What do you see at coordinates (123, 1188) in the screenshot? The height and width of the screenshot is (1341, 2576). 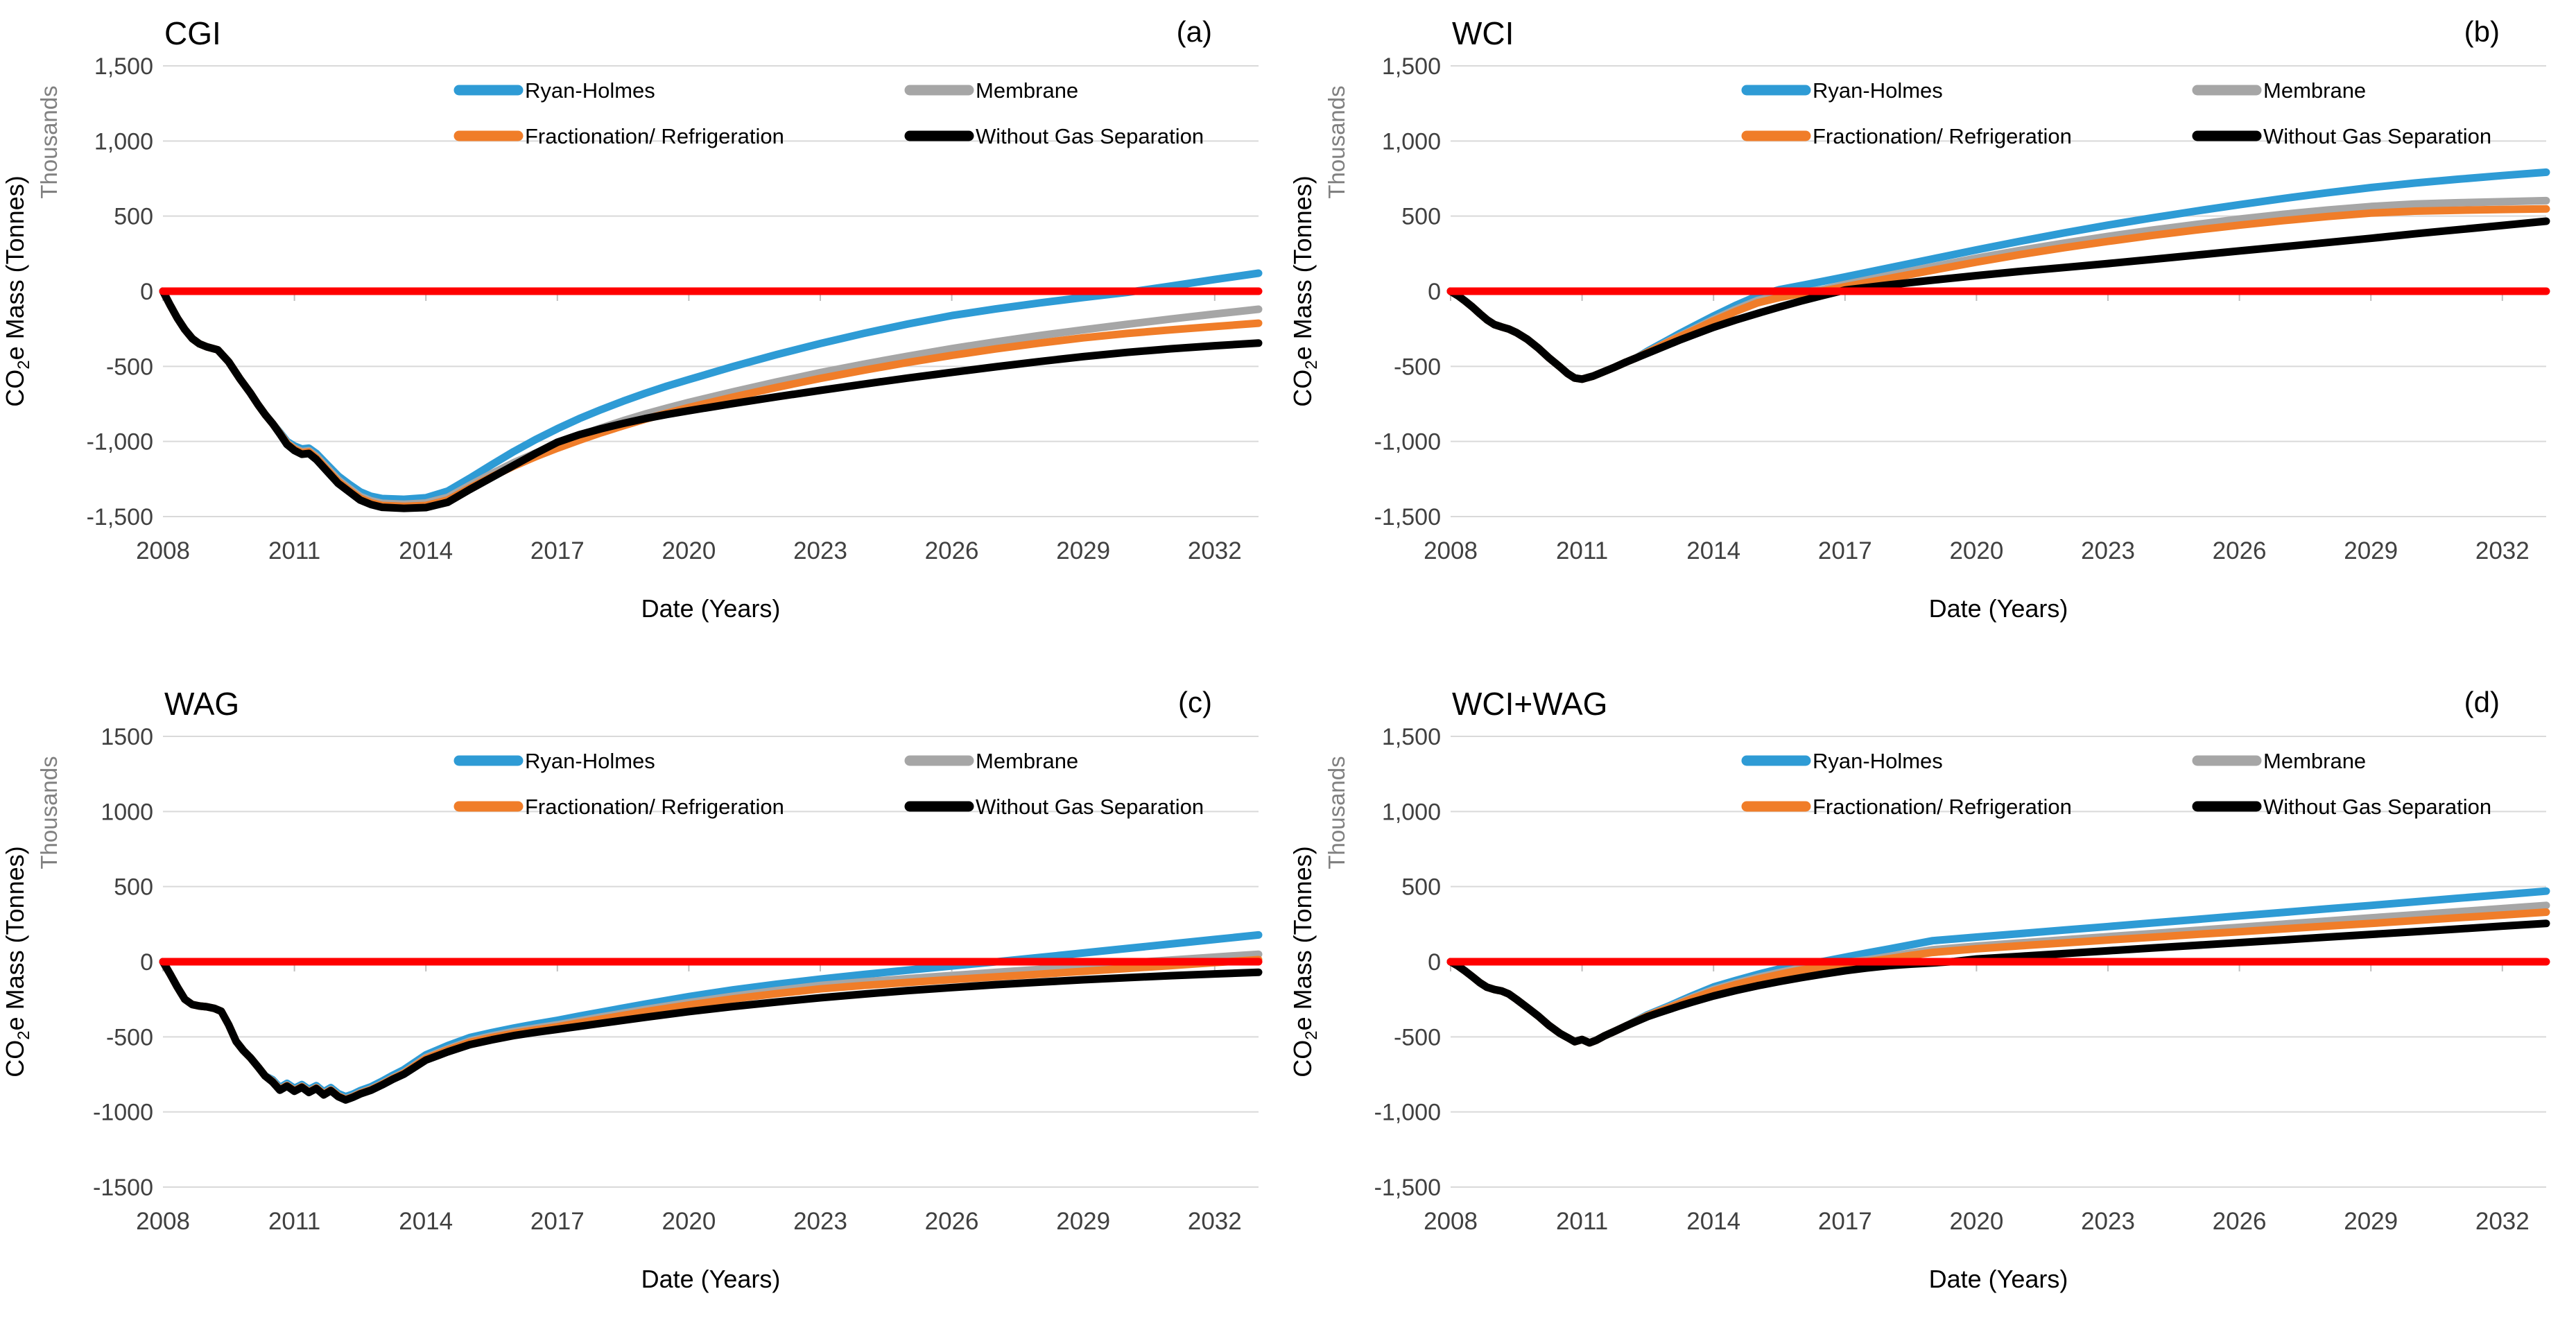 I see `y-tick-label: -1500` at bounding box center [123, 1188].